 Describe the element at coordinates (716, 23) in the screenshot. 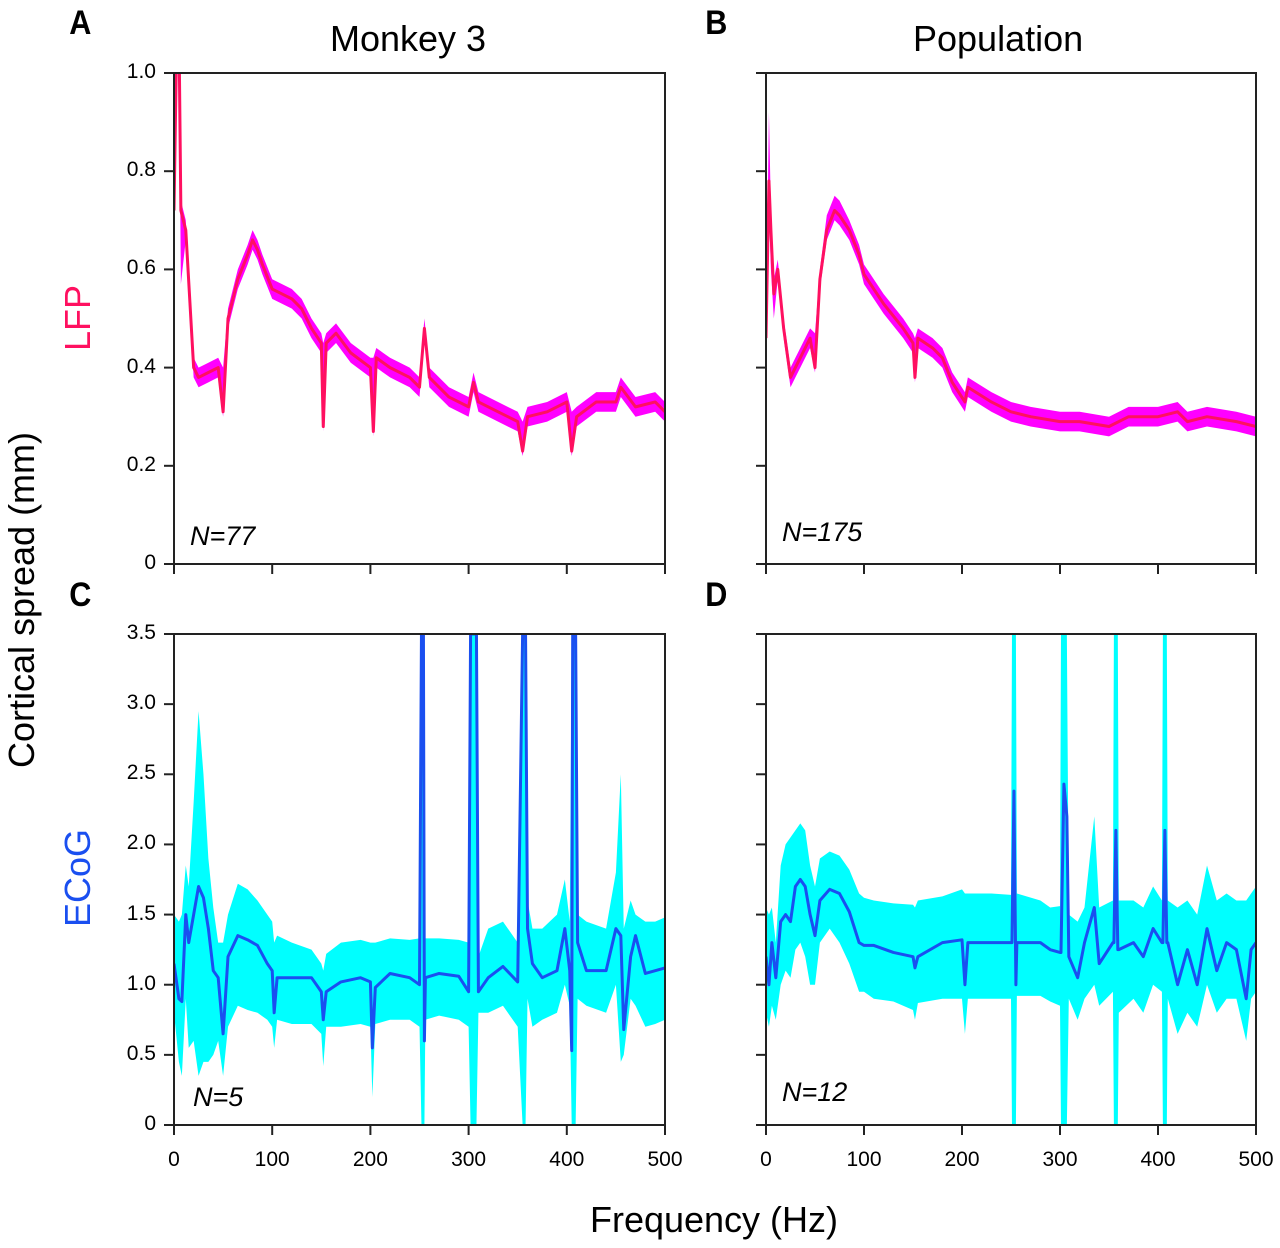

I see `panel-letter-b: B` at that location.